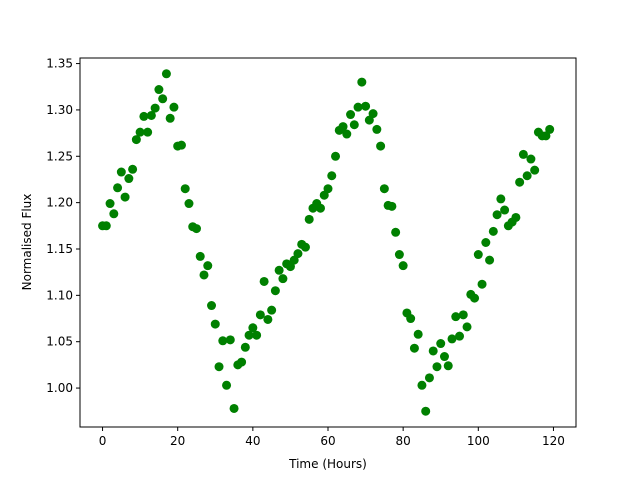 This screenshot has height=480, width=640. I want to click on x-axis-label: Time (Hours), so click(327, 464).